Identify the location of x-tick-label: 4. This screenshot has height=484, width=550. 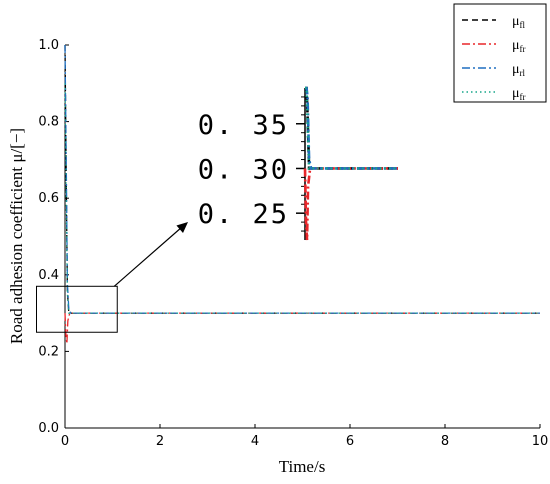
(255, 441).